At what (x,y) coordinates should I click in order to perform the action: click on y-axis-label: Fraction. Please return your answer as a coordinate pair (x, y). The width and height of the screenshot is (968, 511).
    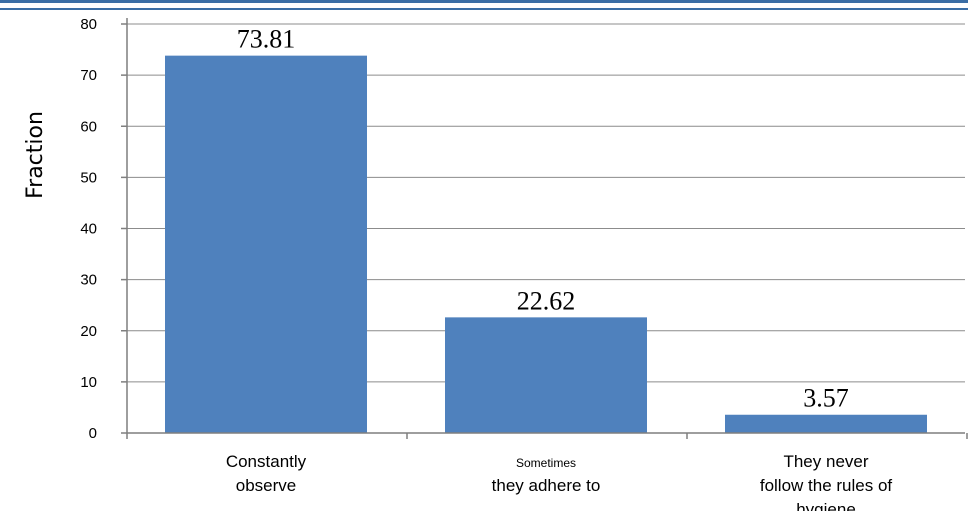
    Looking at the image, I should click on (35, 155).